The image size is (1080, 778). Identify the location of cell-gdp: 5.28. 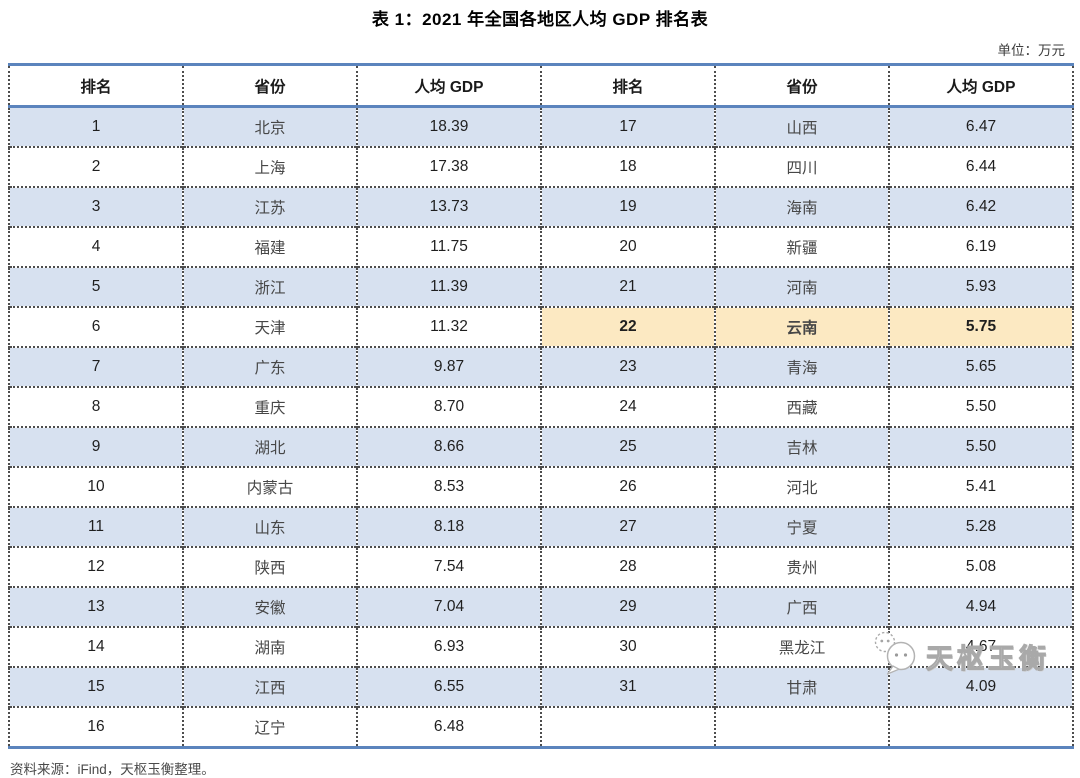
(981, 526).